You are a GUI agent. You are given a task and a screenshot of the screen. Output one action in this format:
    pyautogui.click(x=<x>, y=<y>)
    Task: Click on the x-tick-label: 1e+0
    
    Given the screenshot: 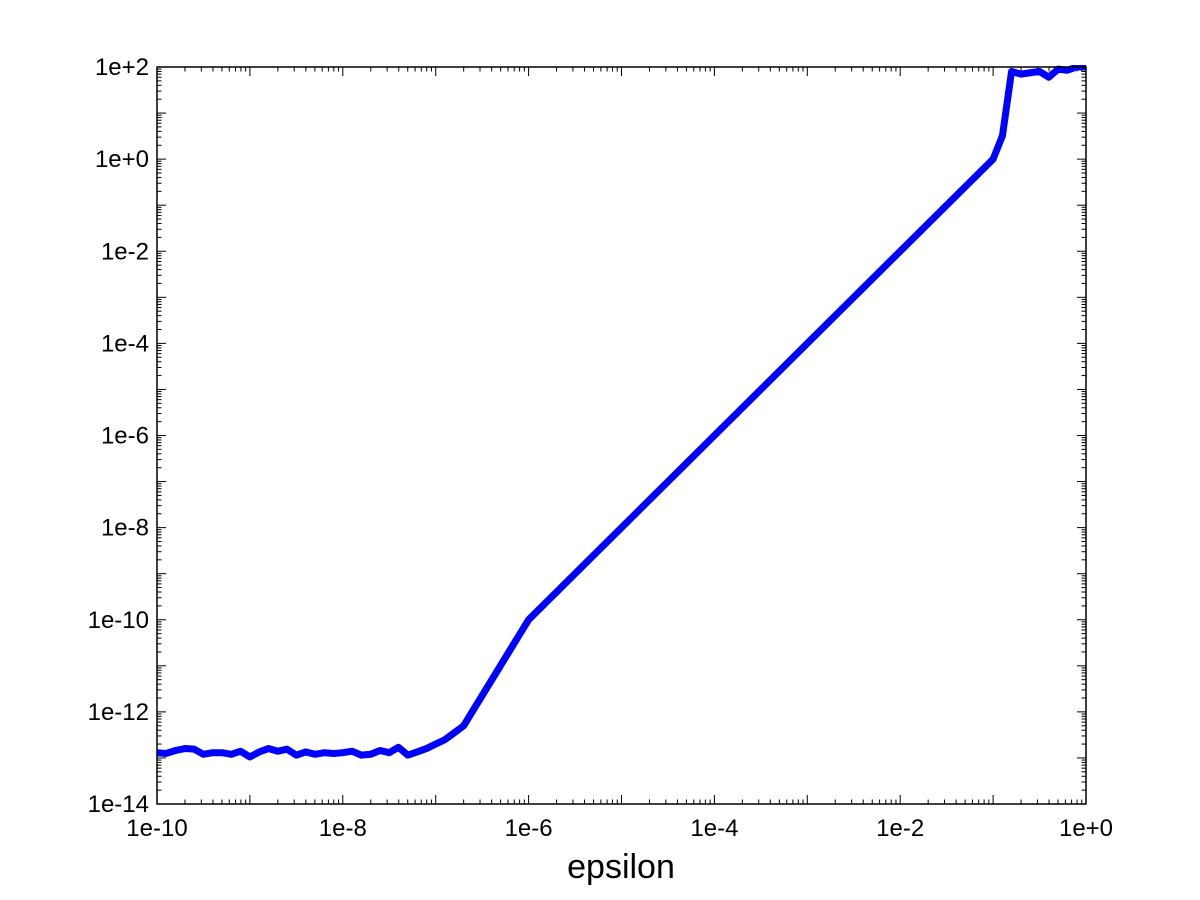 What is the action you would take?
    pyautogui.click(x=1086, y=828)
    